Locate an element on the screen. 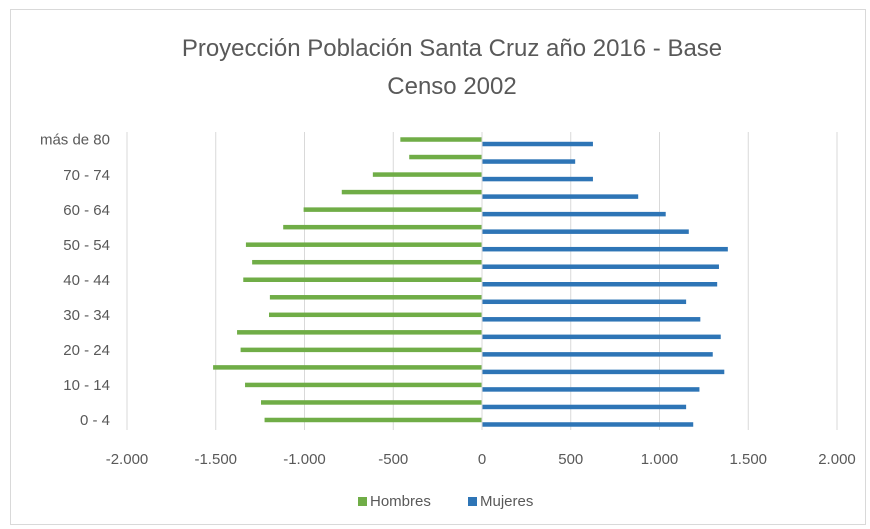 This screenshot has width=870, height=529. y-tick-label: 50 - 54 is located at coordinates (86, 245).